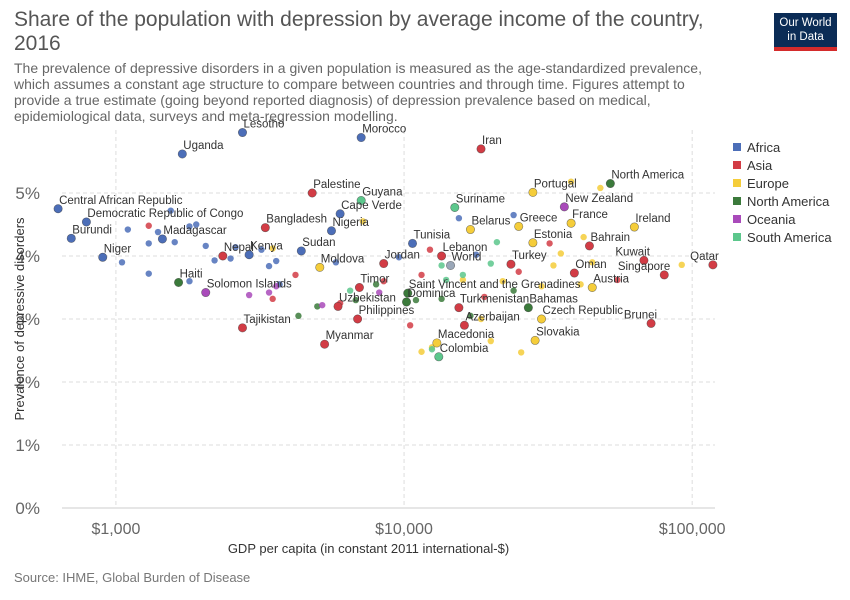 The height and width of the screenshot is (600, 850). I want to click on y-tick-label: 2%, so click(27, 382).